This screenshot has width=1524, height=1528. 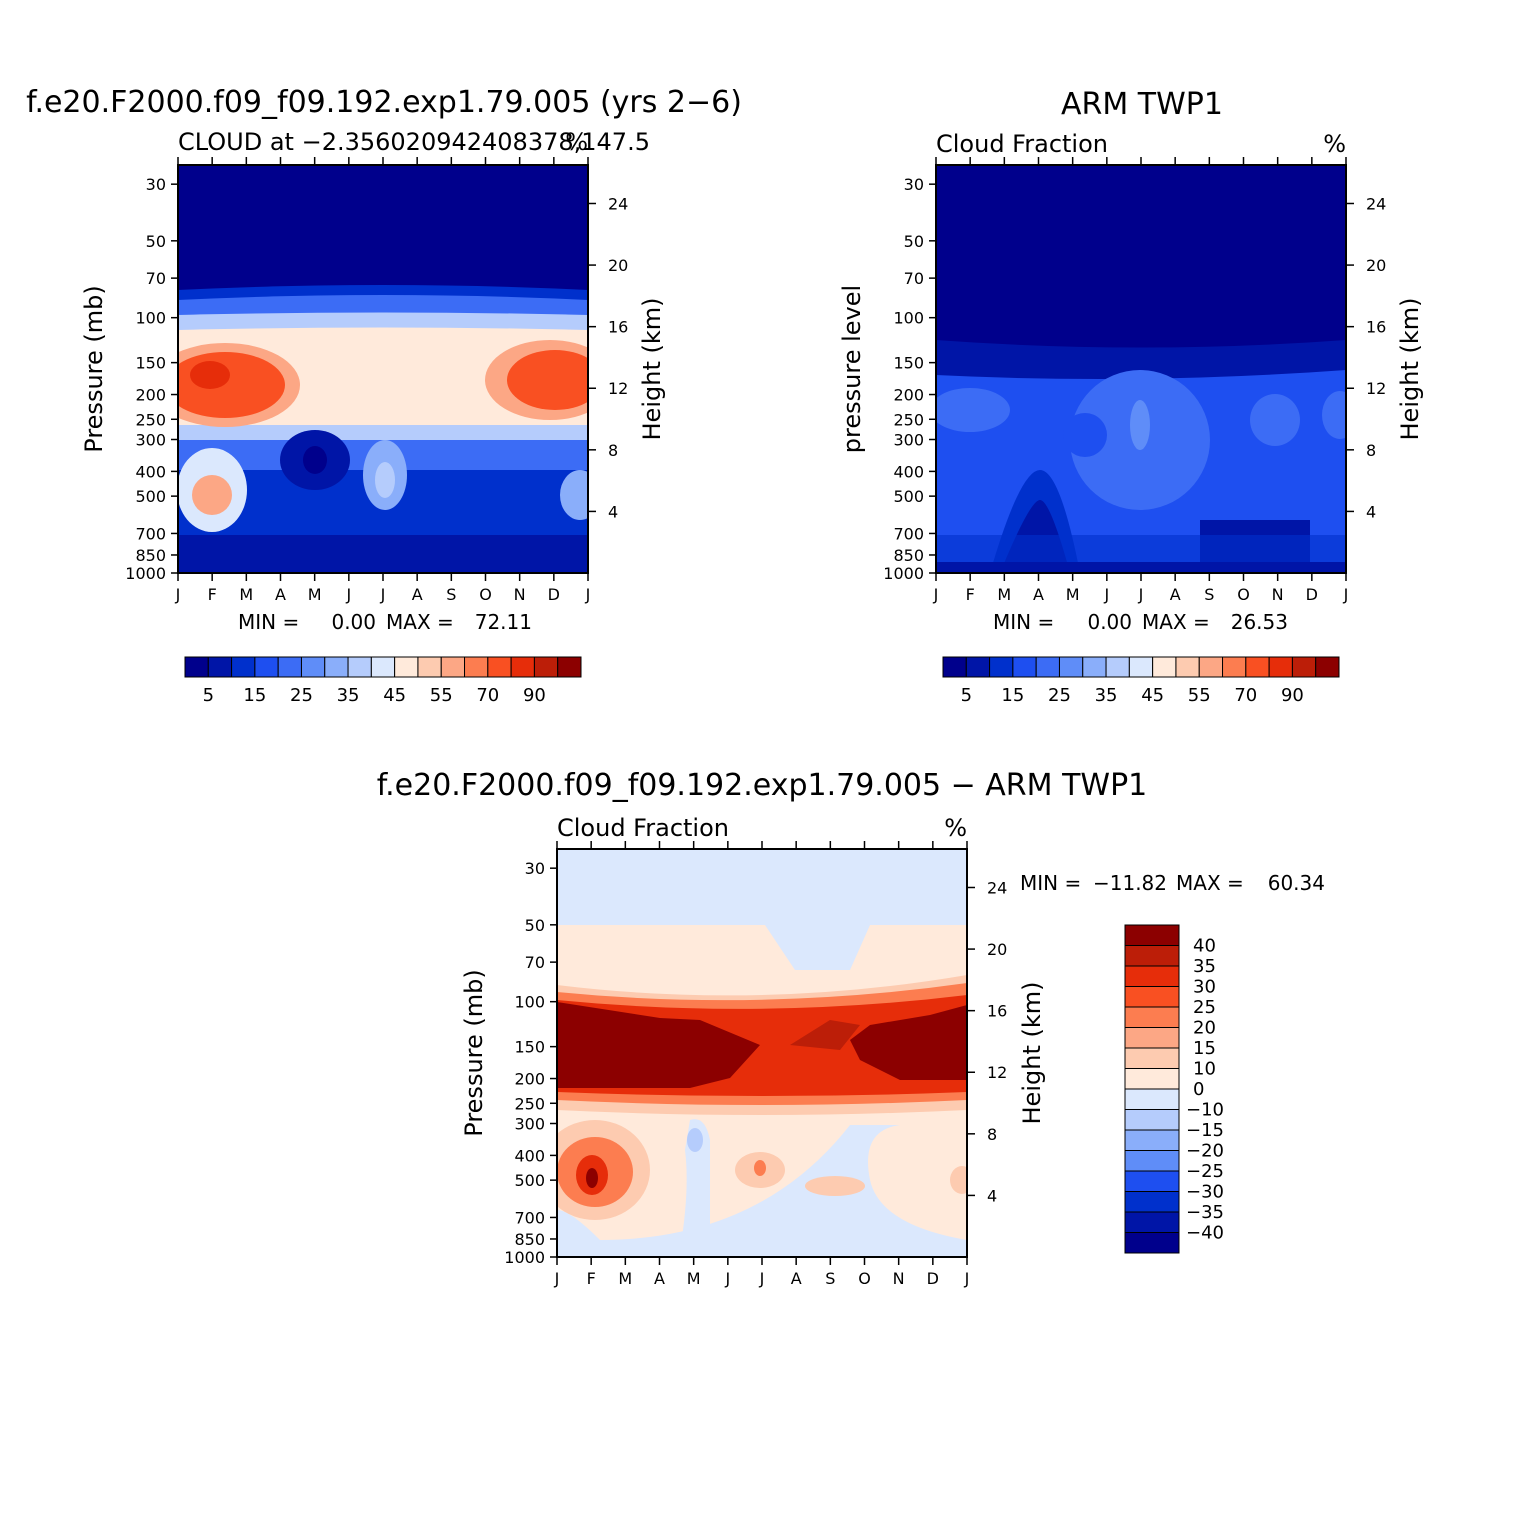 I want to click on panel-diff-height-tick-label: 4, so click(x=992, y=1195).